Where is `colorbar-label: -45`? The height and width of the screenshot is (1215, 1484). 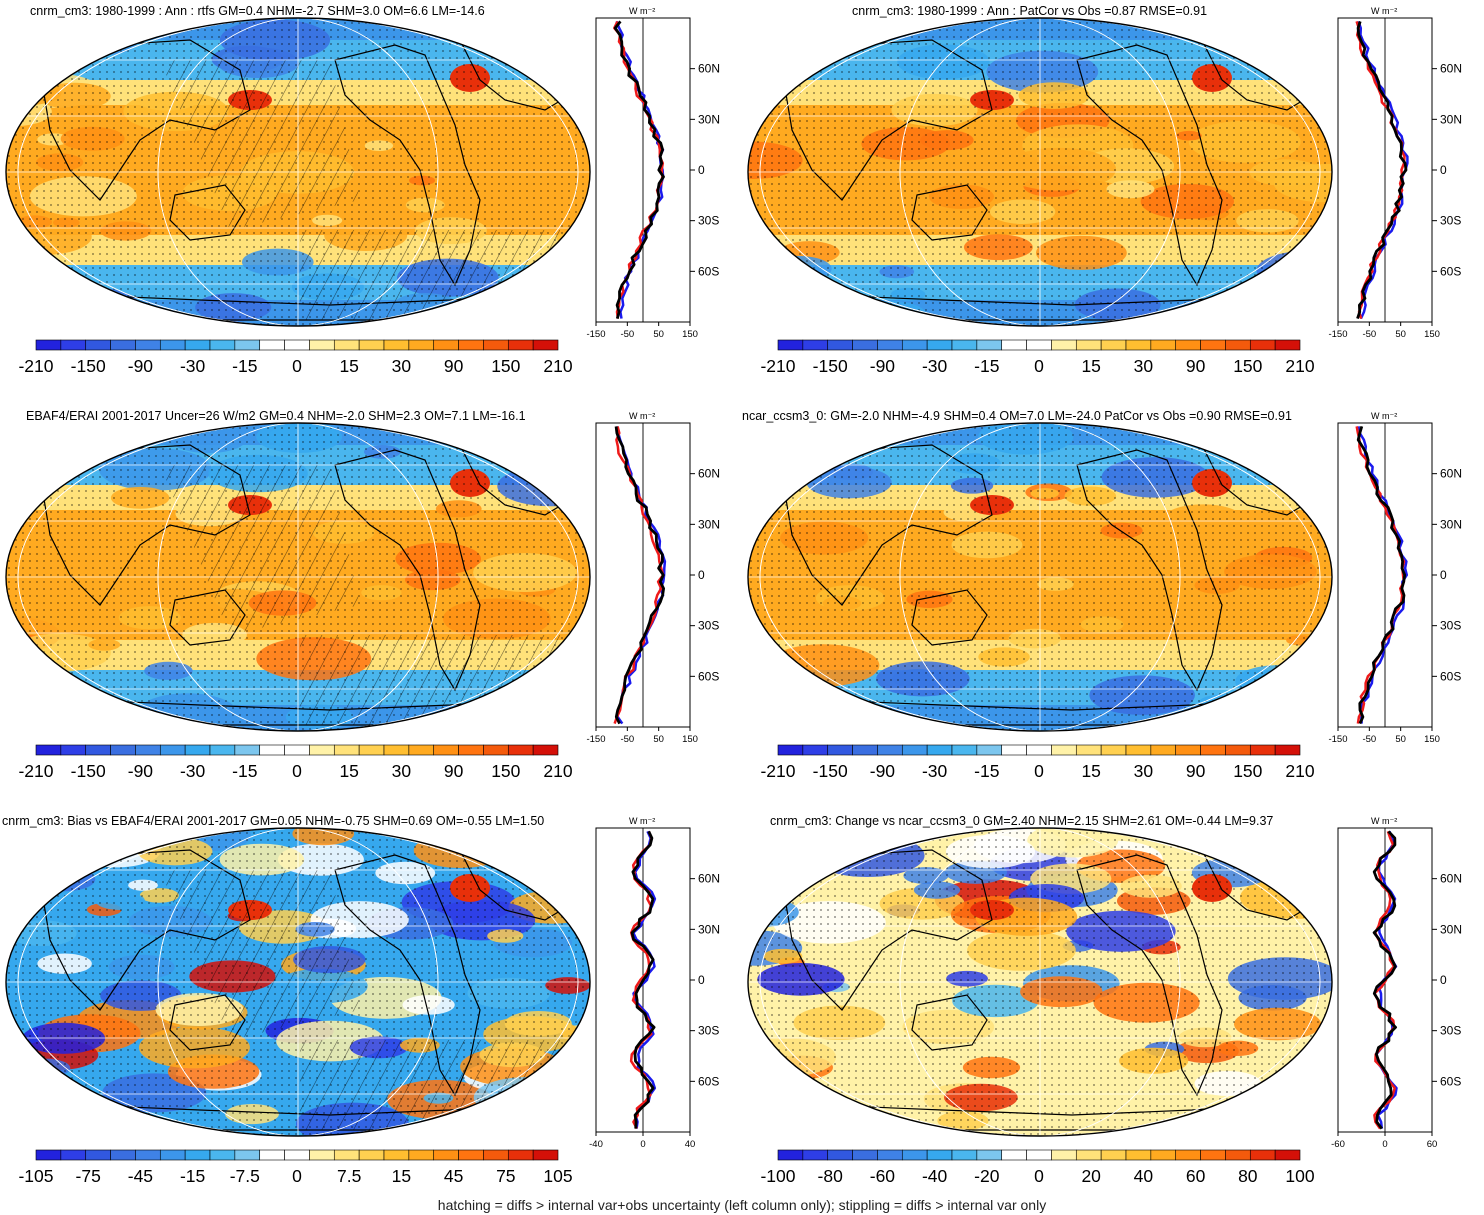
colorbar-label: -45 is located at coordinates (140, 1176).